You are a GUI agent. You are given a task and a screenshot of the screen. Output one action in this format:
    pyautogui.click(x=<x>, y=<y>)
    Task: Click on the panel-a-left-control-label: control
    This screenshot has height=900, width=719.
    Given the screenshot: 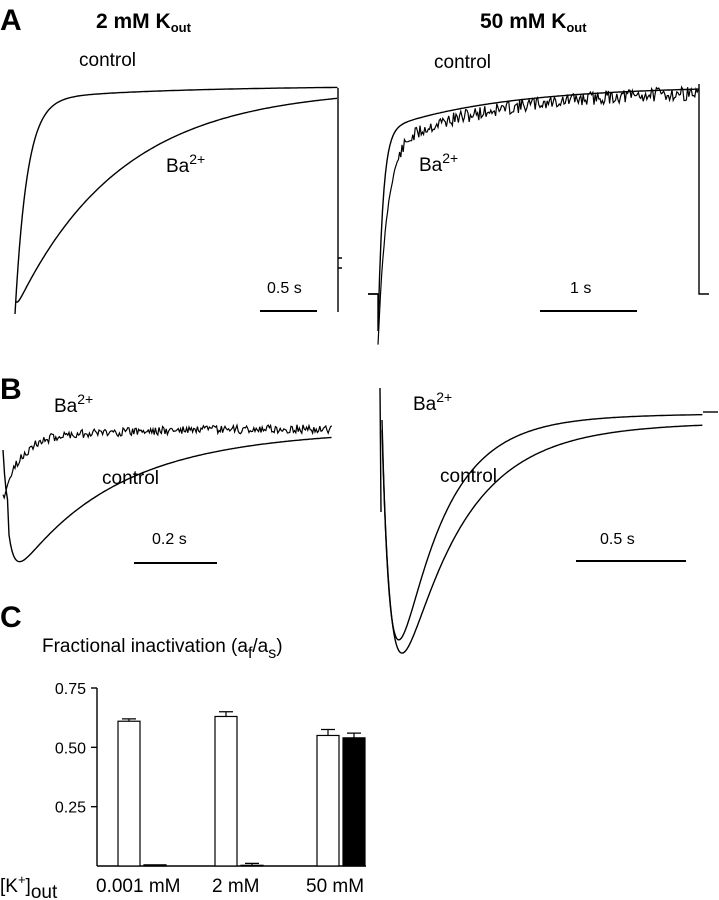 What is the action you would take?
    pyautogui.click(x=107, y=60)
    